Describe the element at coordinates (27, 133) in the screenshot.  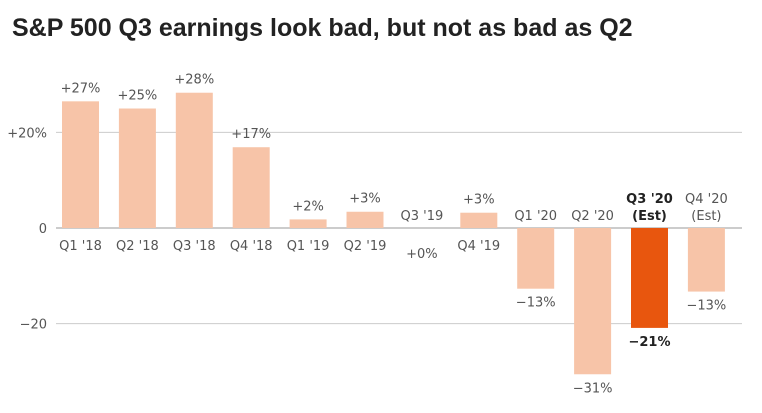
I see `y-tick-label: +20%` at that location.